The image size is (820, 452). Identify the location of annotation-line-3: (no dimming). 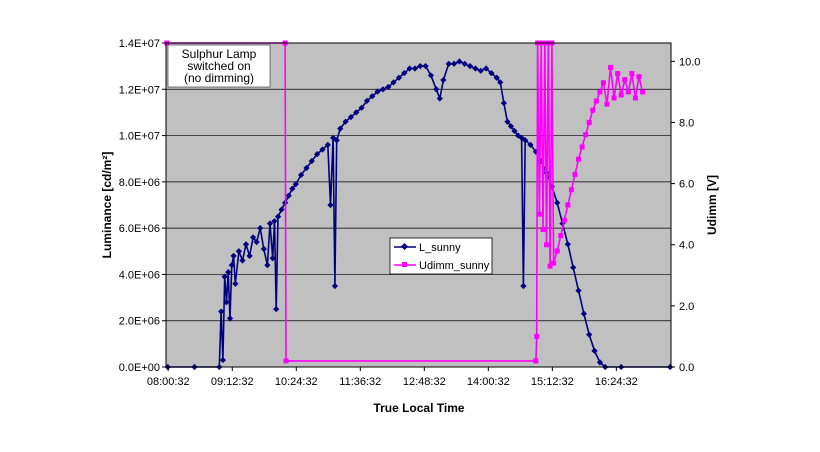
(219, 78).